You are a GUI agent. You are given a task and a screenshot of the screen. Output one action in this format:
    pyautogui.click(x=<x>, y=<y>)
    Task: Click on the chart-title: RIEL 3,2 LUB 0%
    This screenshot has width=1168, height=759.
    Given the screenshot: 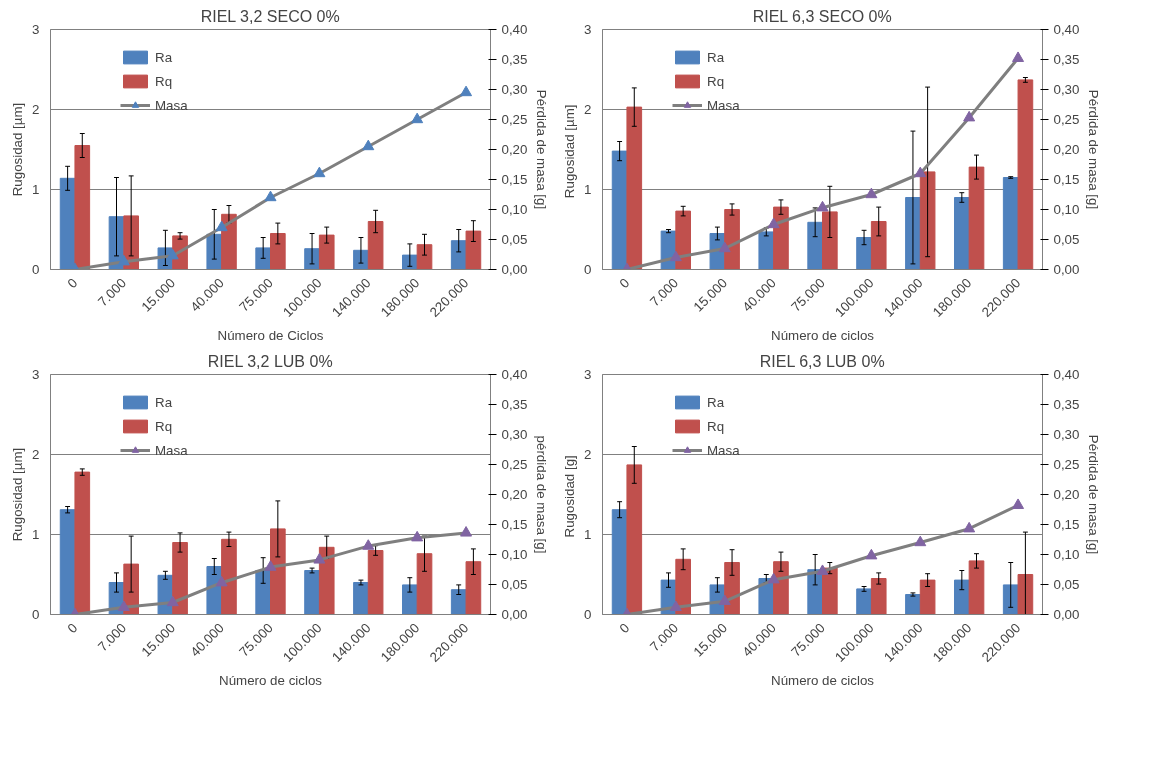 What is the action you would take?
    pyautogui.click(x=270, y=361)
    